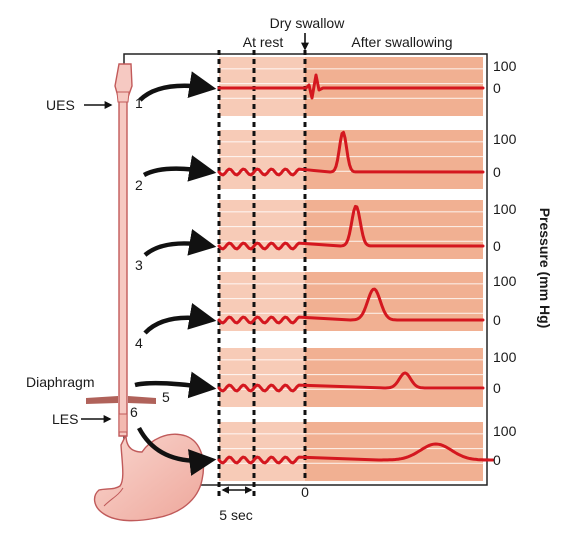 This screenshot has height=540, width=582. What do you see at coordinates (134, 412) in the screenshot?
I see `site-number-6: 6` at bounding box center [134, 412].